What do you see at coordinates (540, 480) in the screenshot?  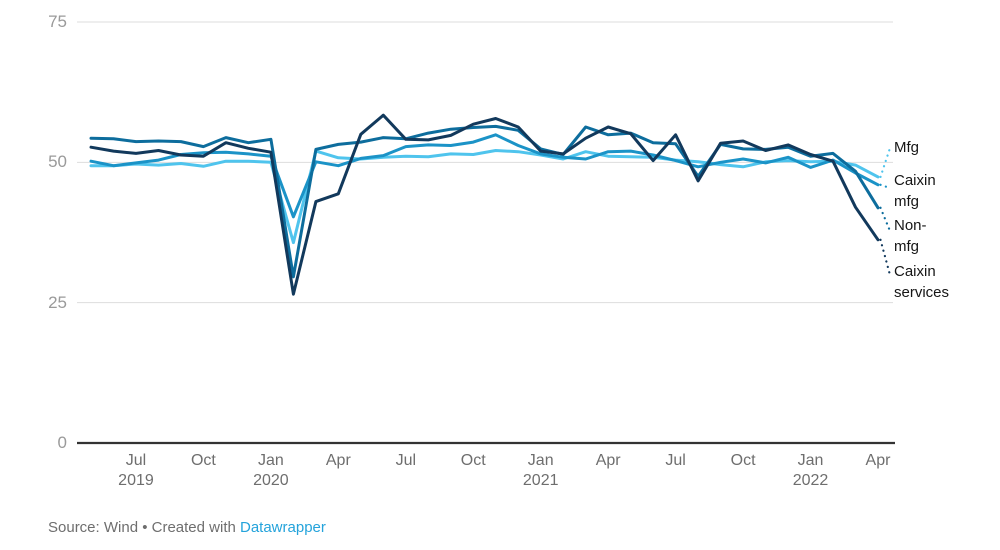 I see `x-axis-year-label: 2021` at bounding box center [540, 480].